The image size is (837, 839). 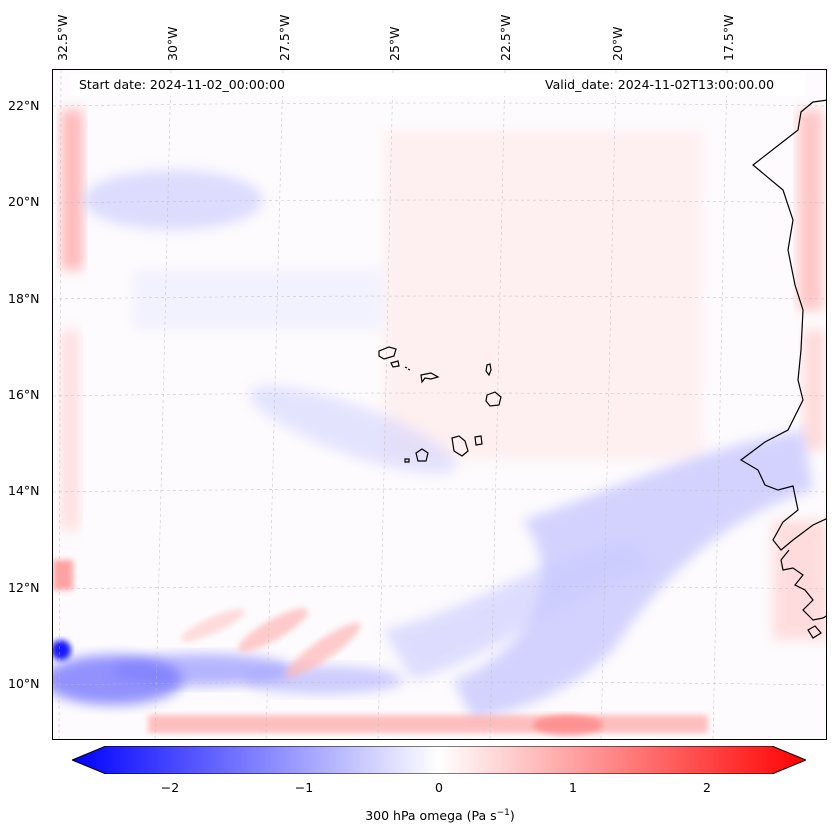 What do you see at coordinates (394, 43) in the screenshot?
I see `lon-label-25w: 25°W` at bounding box center [394, 43].